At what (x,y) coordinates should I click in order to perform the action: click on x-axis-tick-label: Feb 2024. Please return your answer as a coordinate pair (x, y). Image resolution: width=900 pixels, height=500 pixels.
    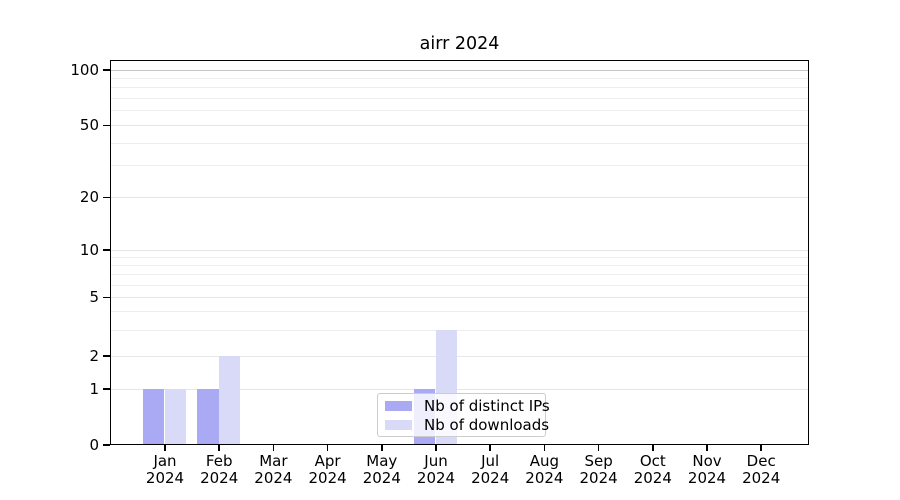
    Looking at the image, I should click on (219, 470).